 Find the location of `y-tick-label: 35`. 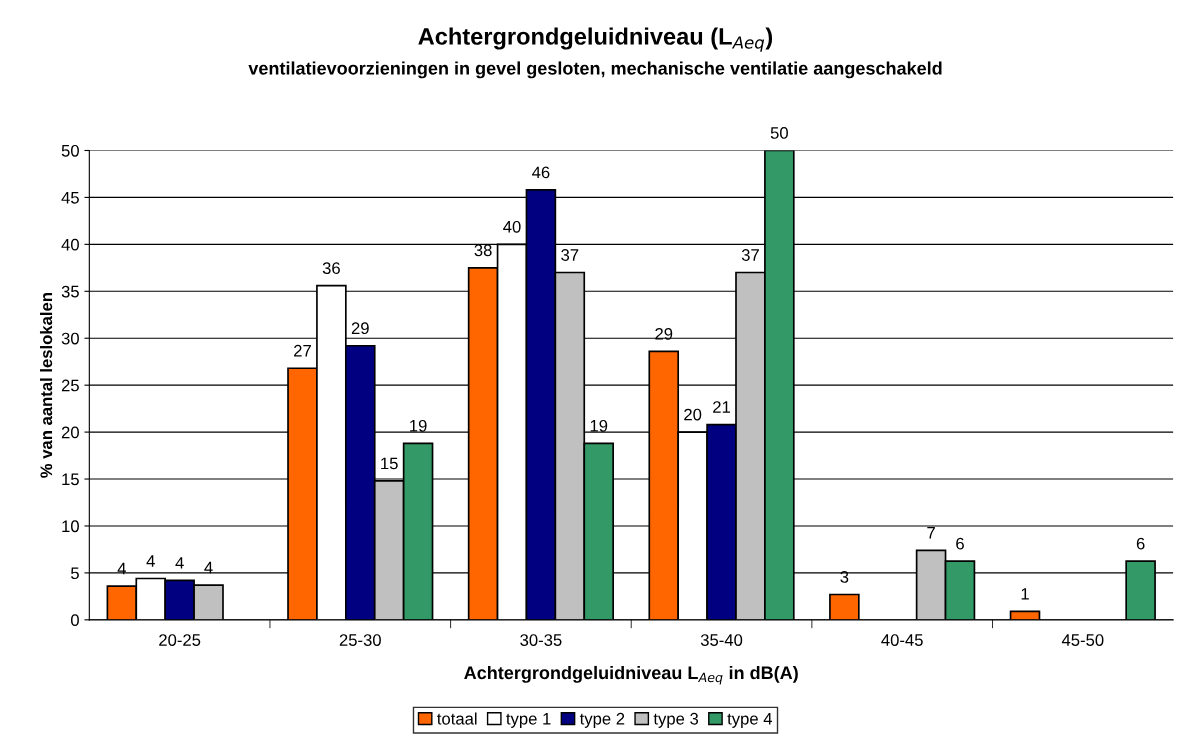

y-tick-label: 35 is located at coordinates (70, 291).